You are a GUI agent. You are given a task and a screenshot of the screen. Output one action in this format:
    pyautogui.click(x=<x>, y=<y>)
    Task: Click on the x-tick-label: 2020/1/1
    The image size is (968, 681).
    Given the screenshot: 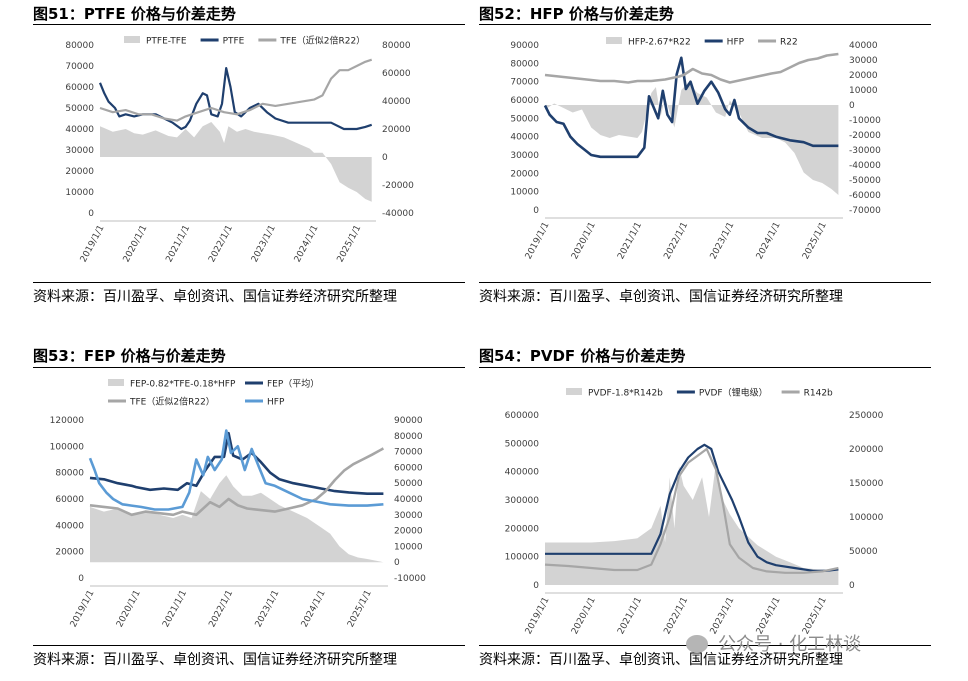 What is the action you would take?
    pyautogui.click(x=584, y=616)
    